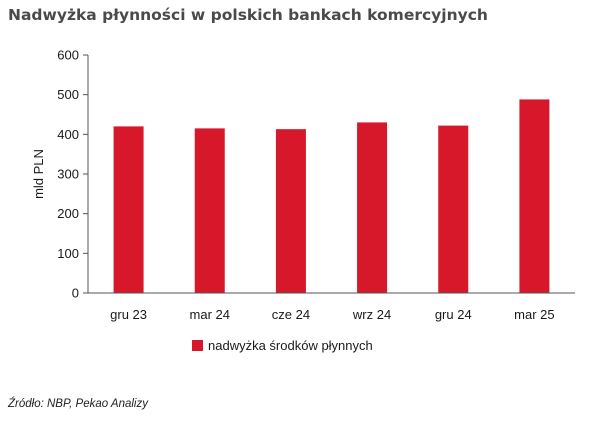 The width and height of the screenshot is (592, 423). Describe the element at coordinates (75, 293) in the screenshot. I see `y-tick-label: 0` at that location.